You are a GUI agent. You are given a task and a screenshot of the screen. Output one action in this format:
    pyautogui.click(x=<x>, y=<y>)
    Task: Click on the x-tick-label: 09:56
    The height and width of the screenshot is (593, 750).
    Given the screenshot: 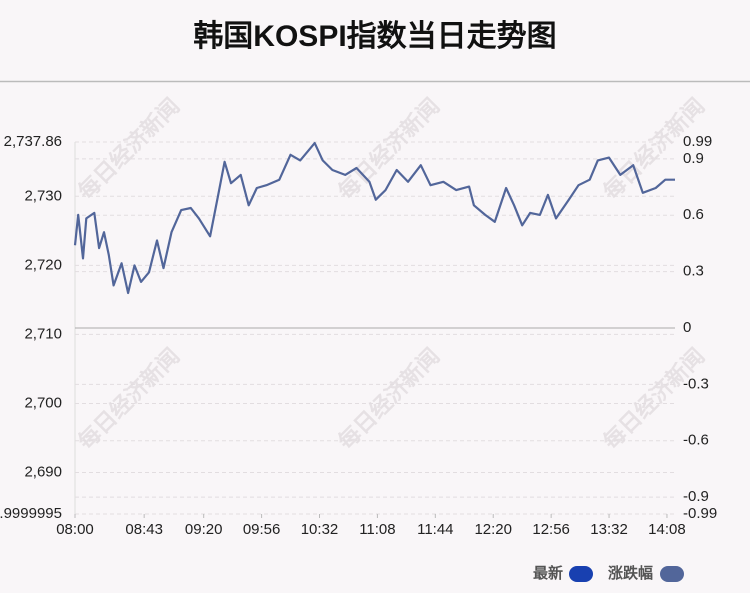 What is the action you would take?
    pyautogui.click(x=262, y=529)
    